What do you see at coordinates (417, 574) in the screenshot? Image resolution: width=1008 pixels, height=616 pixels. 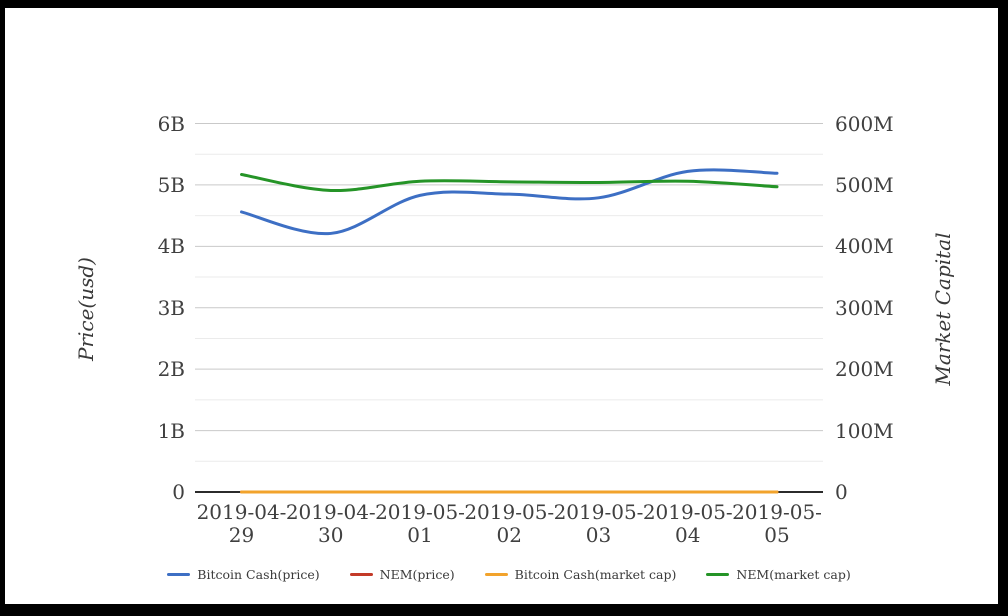 I see `legend-item-label: NEM(price)` at bounding box center [417, 574].